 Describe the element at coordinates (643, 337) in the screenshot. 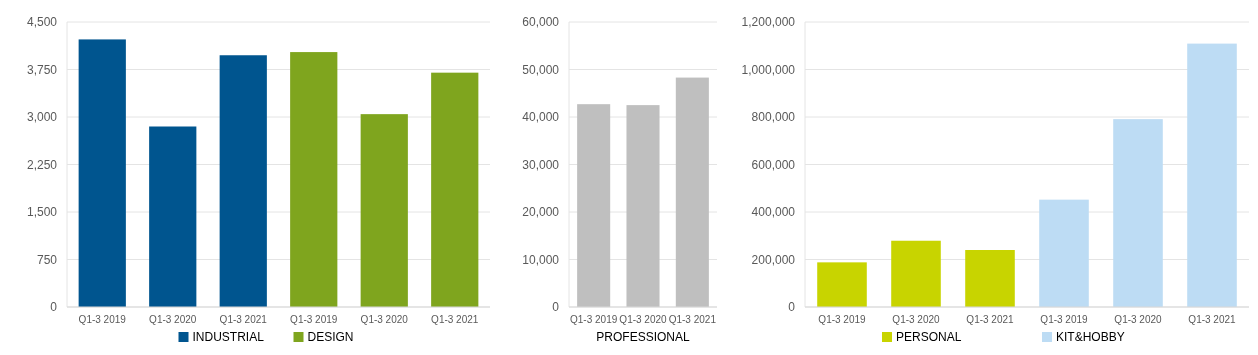

I see `x-axis-title: PROFESSIONAL` at that location.